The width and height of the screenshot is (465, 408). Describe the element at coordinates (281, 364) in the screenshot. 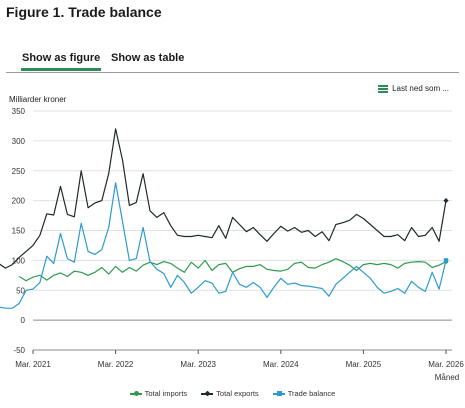

I see `x-tick-label: Mar. 2024` at that location.